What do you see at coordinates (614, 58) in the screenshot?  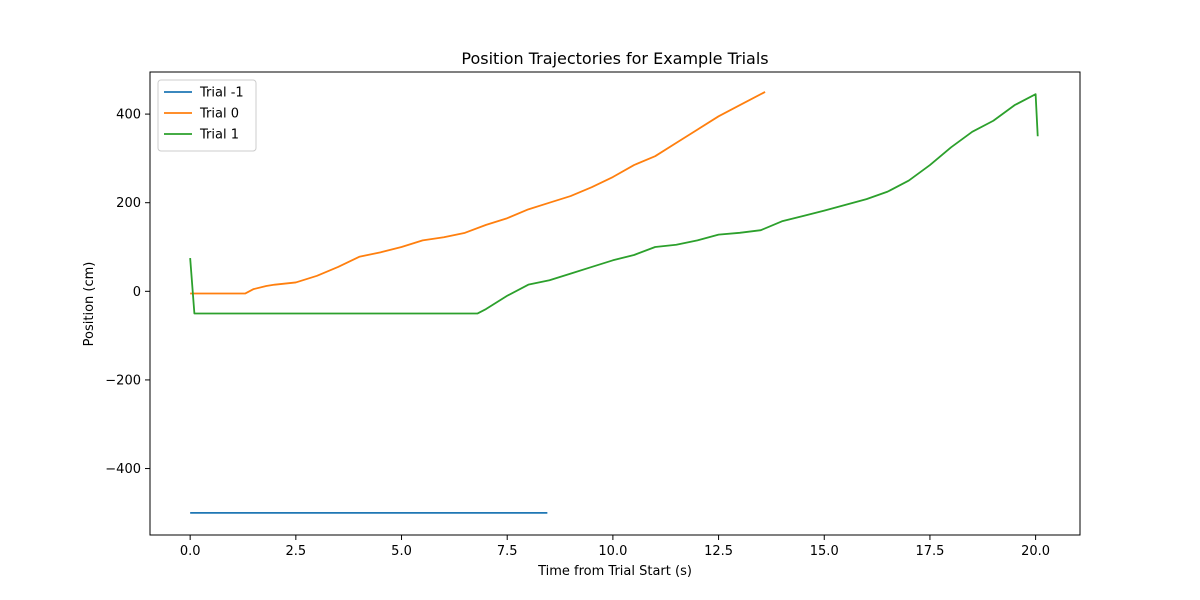 I see `chart-title: Position Trajectories for Example Trials` at bounding box center [614, 58].